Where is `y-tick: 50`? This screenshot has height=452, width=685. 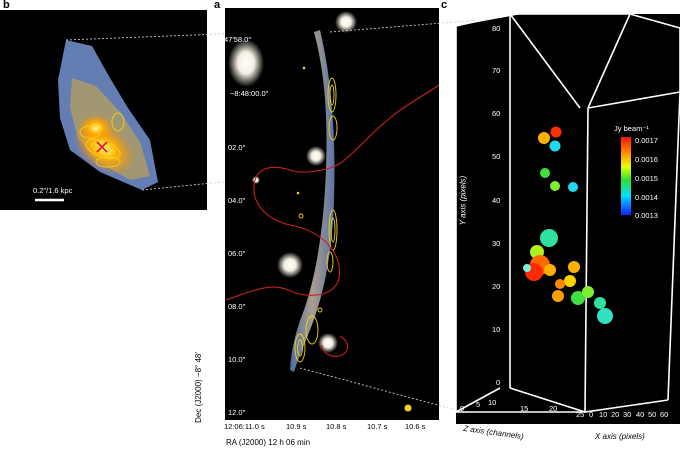
y-tick: 50 is located at coordinates (496, 156).